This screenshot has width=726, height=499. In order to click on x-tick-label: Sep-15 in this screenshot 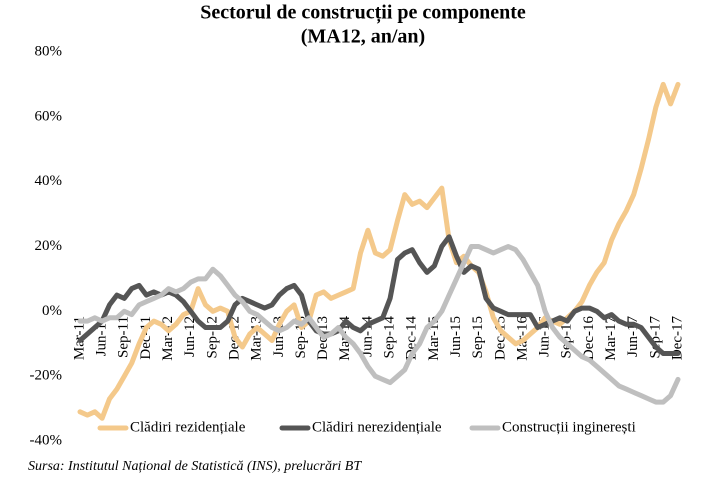, I will do `click(478, 337)`.